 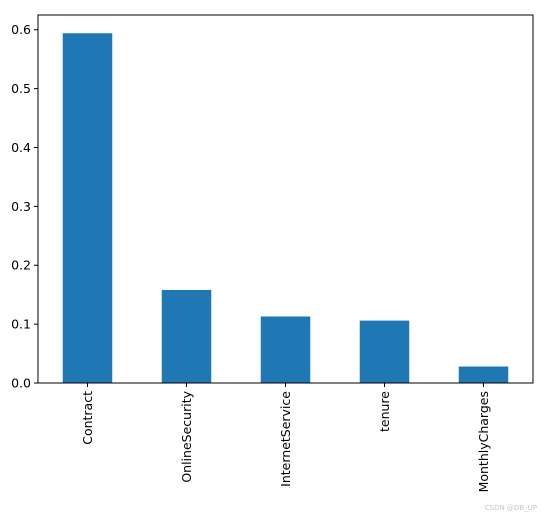 What do you see at coordinates (483, 441) in the screenshot?
I see `x-tick-label-monthlycharges: MonthlyCharges` at bounding box center [483, 441].